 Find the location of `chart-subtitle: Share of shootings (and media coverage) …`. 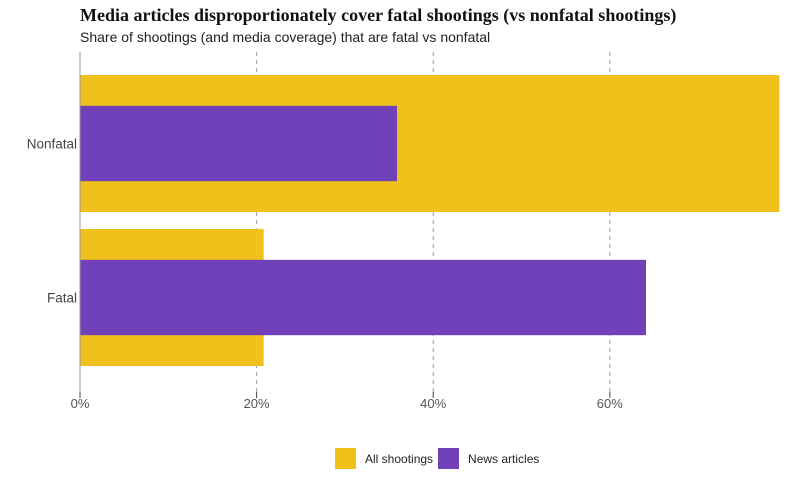

chart-subtitle: Share of shootings (and media coverage) … is located at coordinates (285, 37).